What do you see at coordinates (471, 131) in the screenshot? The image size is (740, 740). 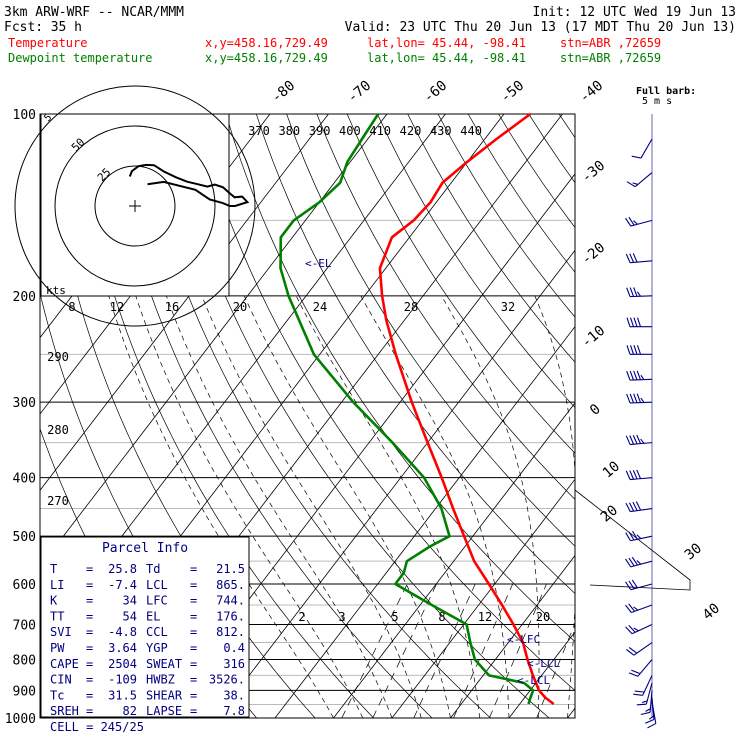 I see `theta-label: 440` at bounding box center [471, 131].